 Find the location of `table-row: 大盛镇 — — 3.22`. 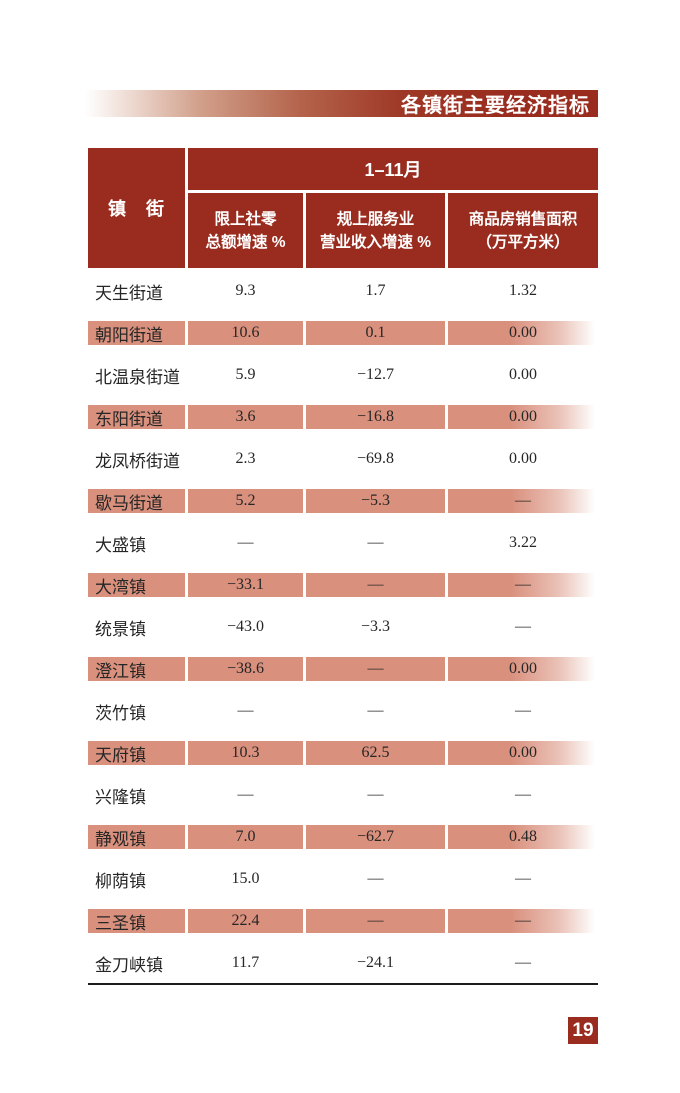

table-row: 大盛镇 — — 3.22 is located at coordinates (343, 543).